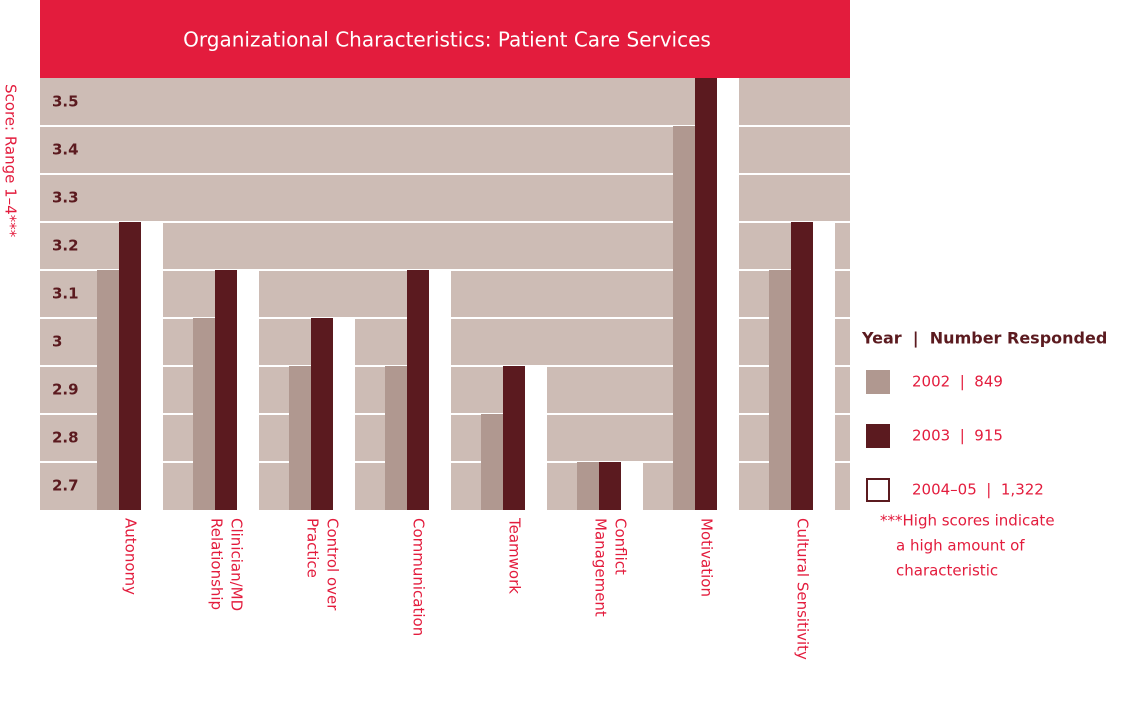 This screenshot has width=1144, height=704. I want to click on legend-label: 2002 | 849, so click(957, 382).